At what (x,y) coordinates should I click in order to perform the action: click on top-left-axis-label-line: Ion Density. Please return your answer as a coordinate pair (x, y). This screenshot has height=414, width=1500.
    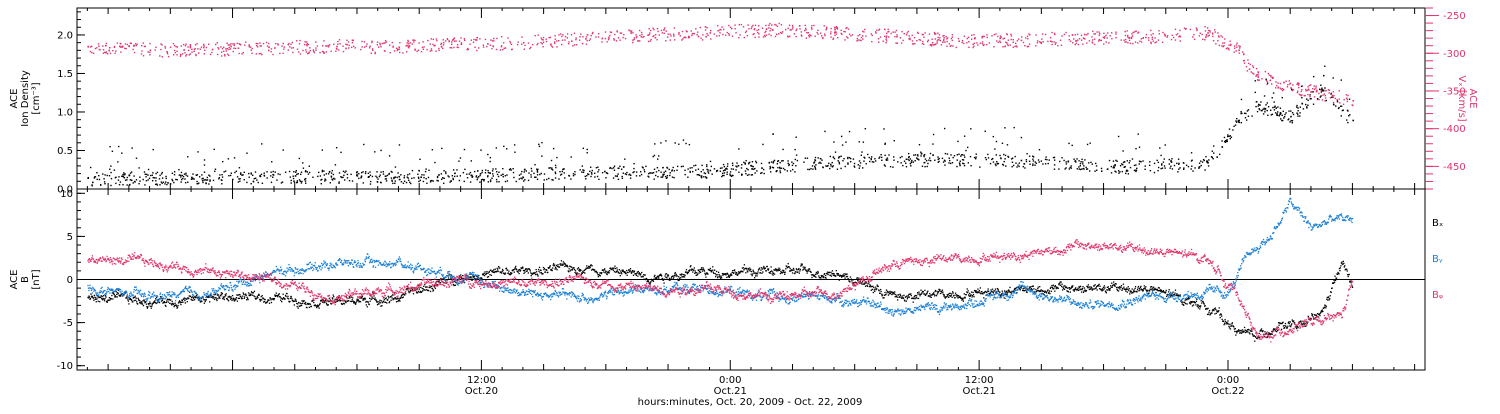
    Looking at the image, I should click on (25, 98).